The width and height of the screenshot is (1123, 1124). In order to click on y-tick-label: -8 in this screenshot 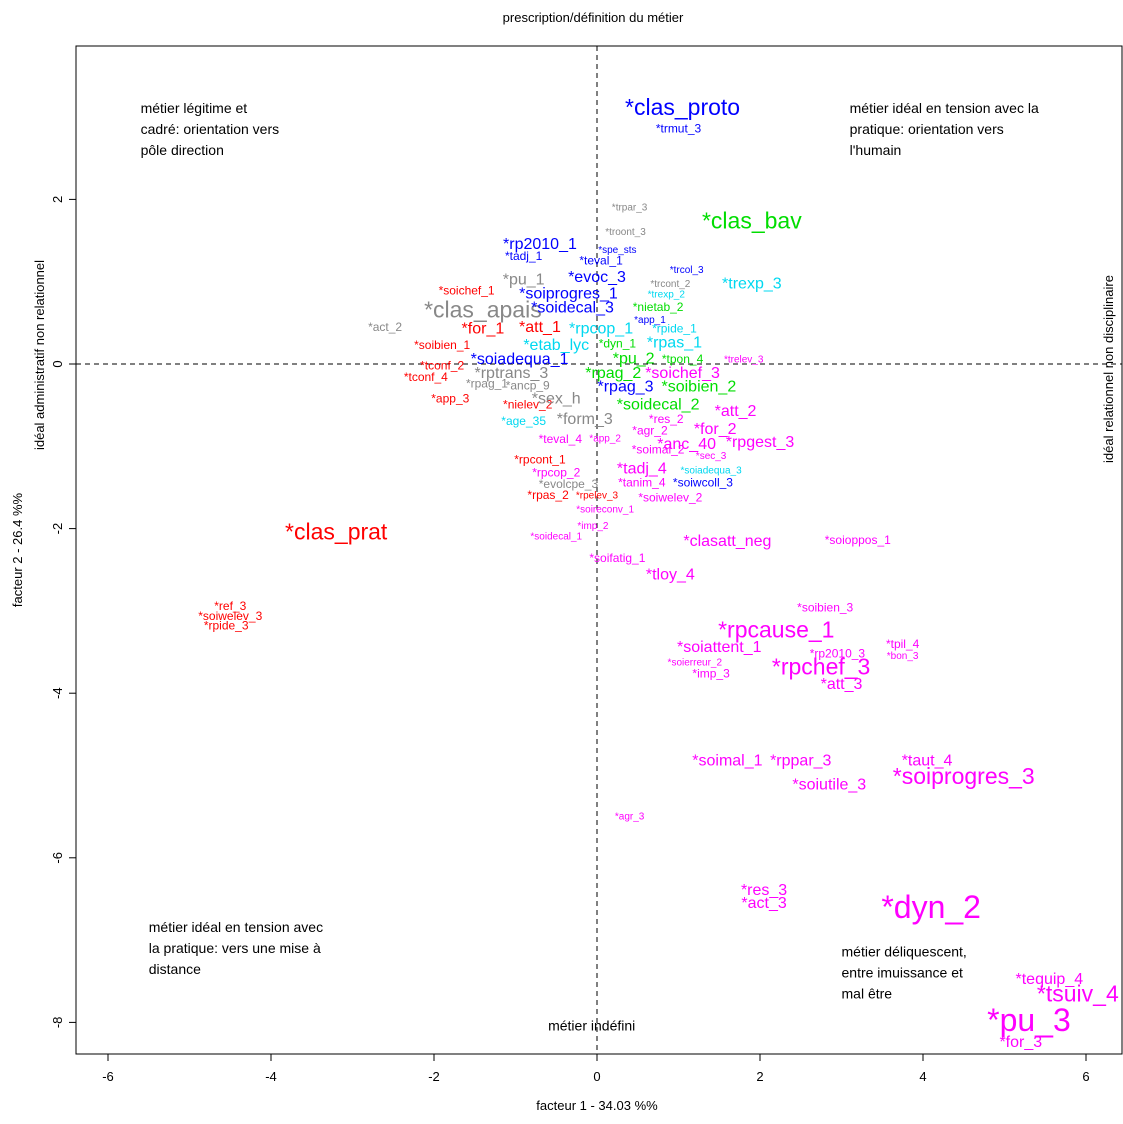, I will do `click(57, 1023)`.